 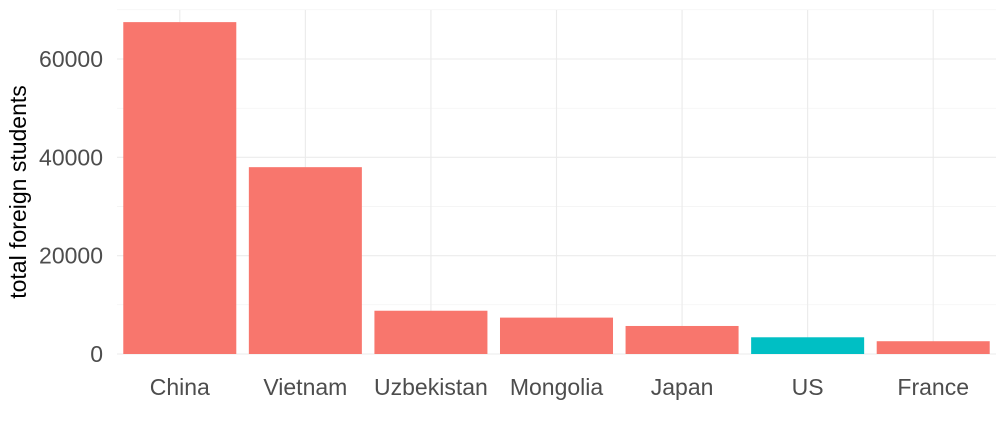 I want to click on x-tick-label: France, so click(x=933, y=387).